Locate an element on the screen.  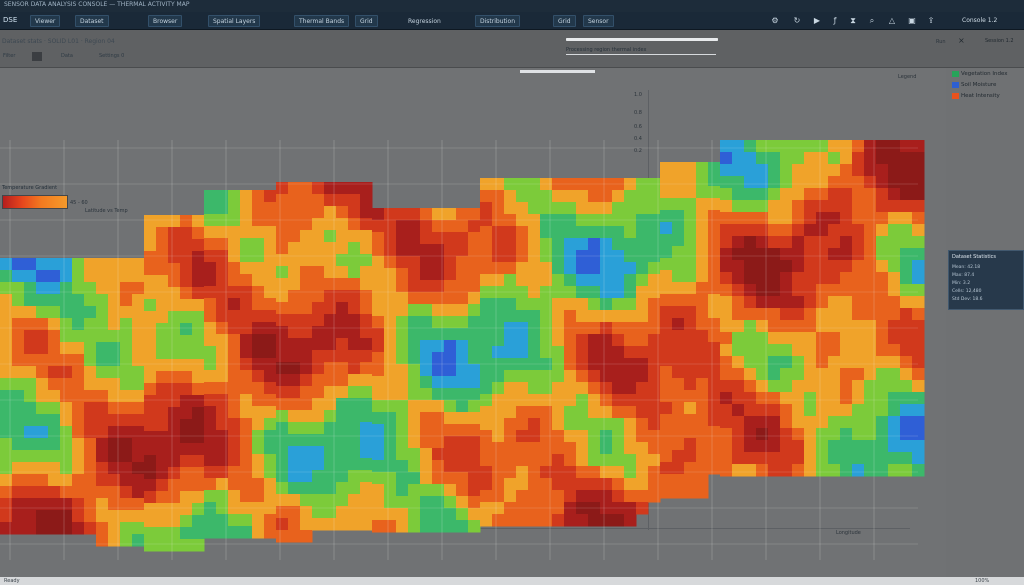
tab-thermal-bands: Thermal Bands is located at coordinates (322, 21).